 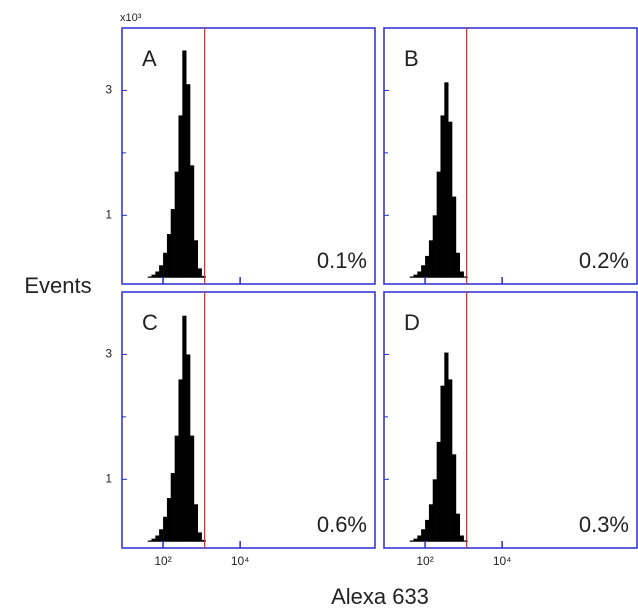 I want to click on gate-percent: 0.1%, so click(x=342, y=260).